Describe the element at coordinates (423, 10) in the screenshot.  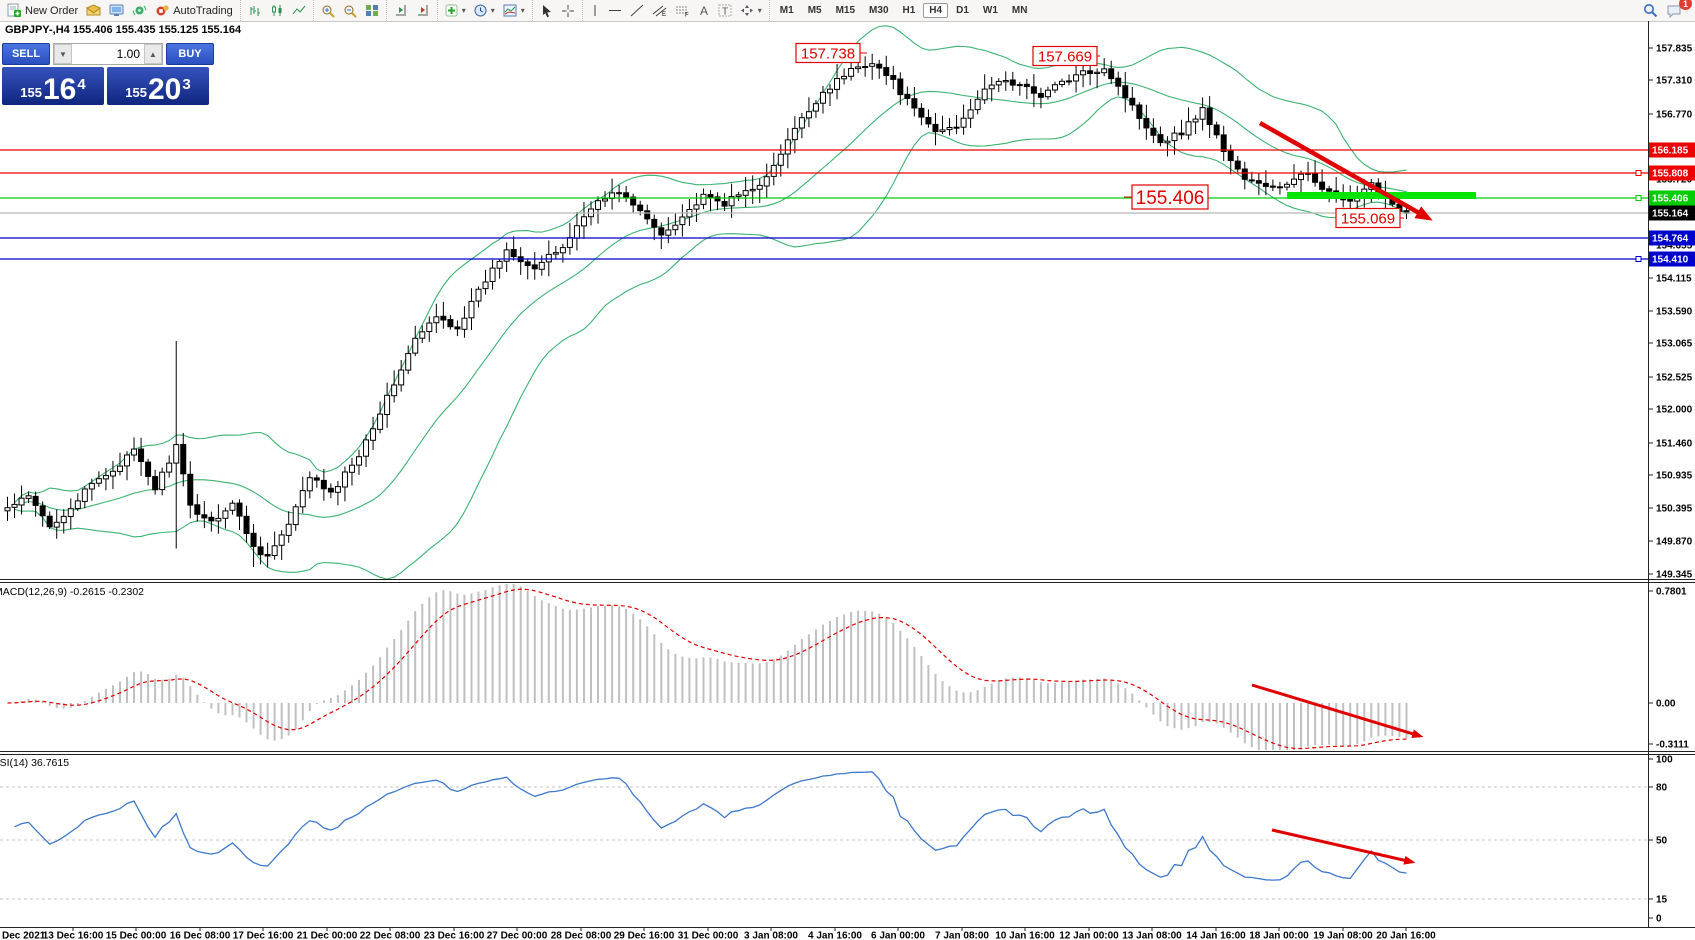
I see `chart-shift-button` at that location.